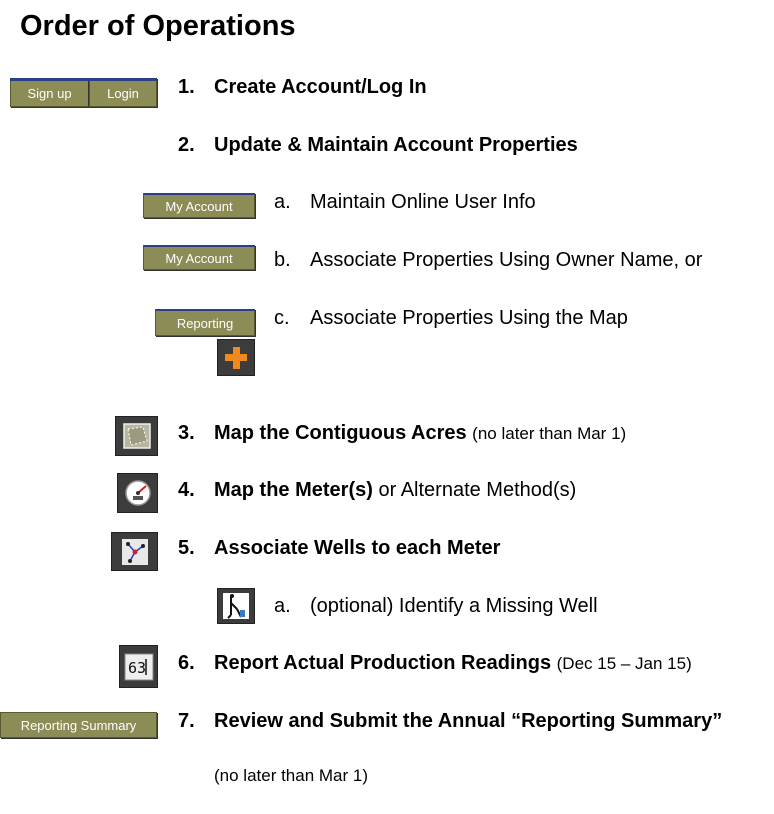  I want to click on odometer-readings-icon: 63, so click(138, 666).